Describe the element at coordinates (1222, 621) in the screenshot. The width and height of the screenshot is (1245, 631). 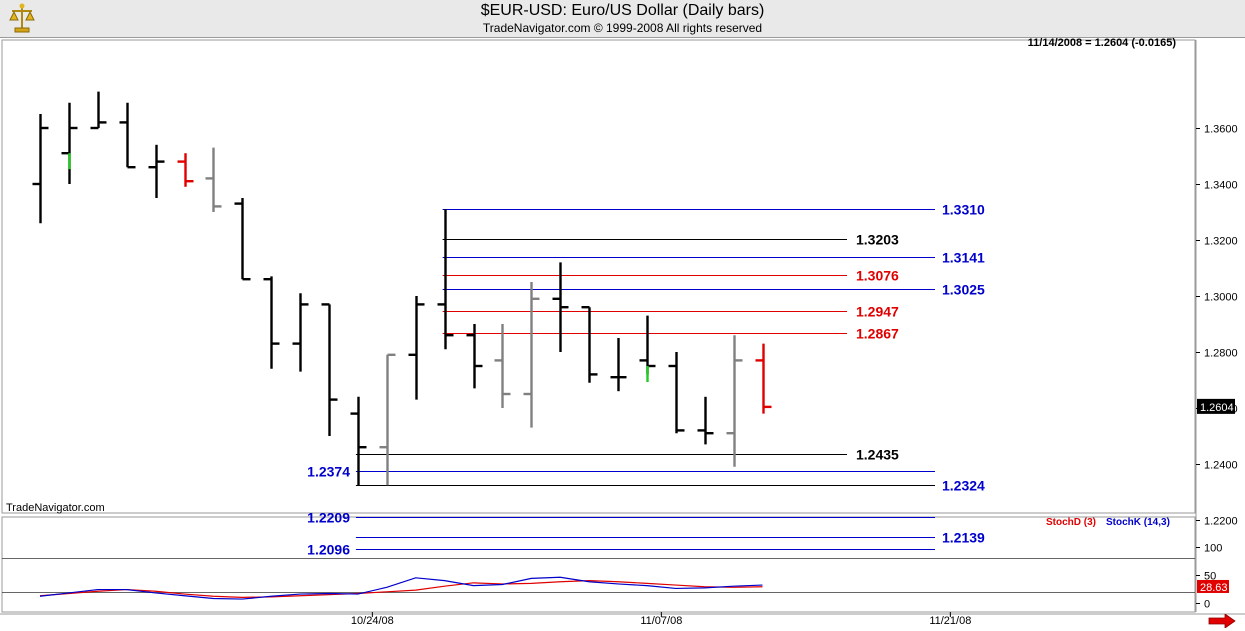
I see `red-right-arrow-icon` at that location.